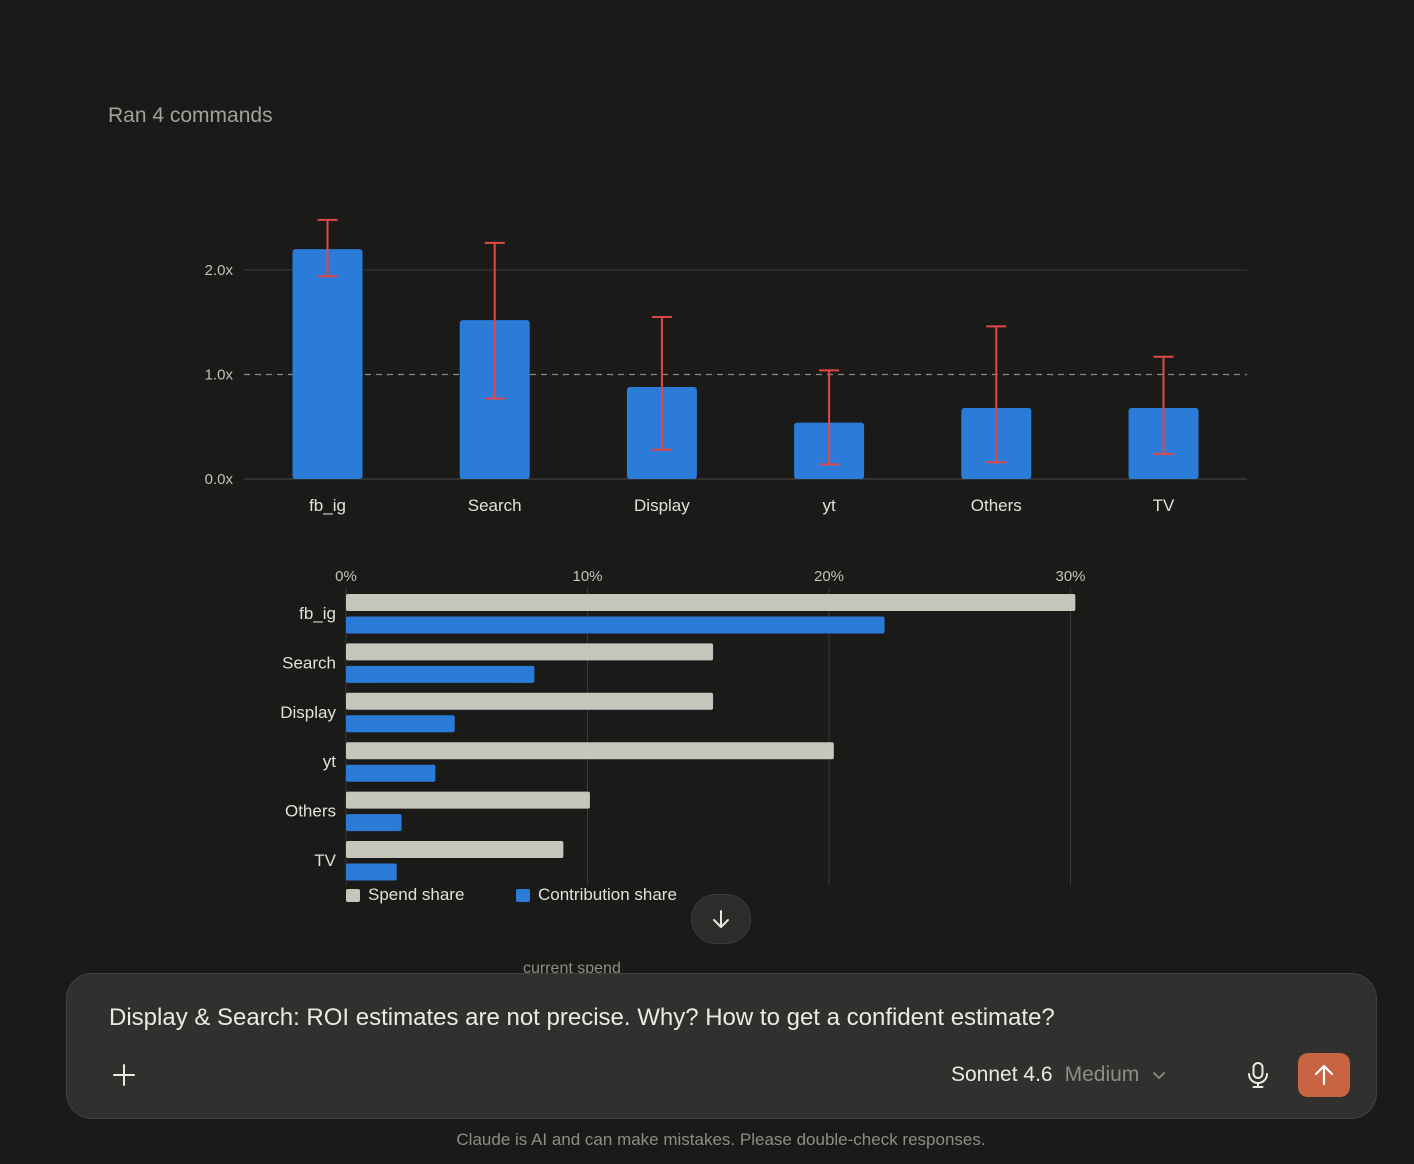 This screenshot has width=1414, height=1164. What do you see at coordinates (219, 375) in the screenshot?
I see `y-tick-label: 1.0x` at bounding box center [219, 375].